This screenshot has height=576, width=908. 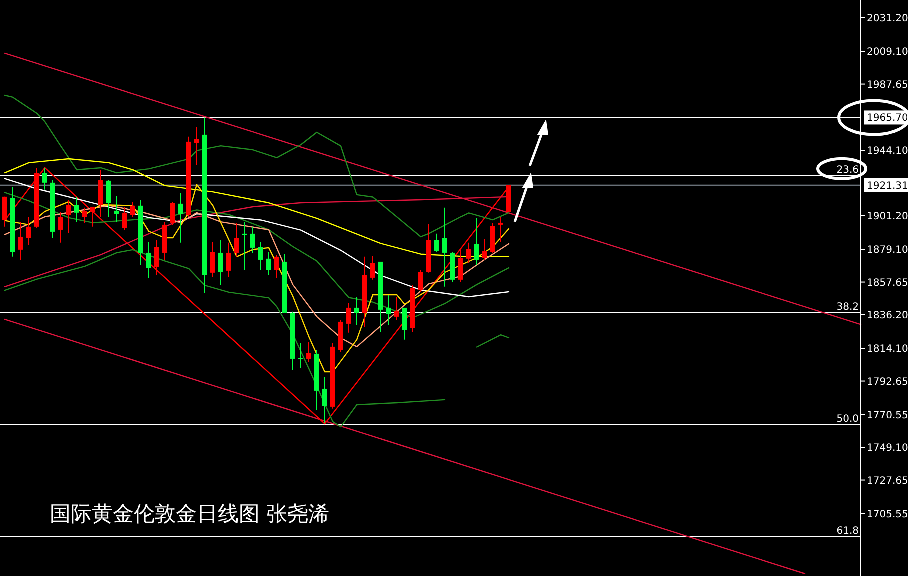 What do you see at coordinates (887, 186) in the screenshot?
I see `ref-line-label: 1921.31` at bounding box center [887, 186].